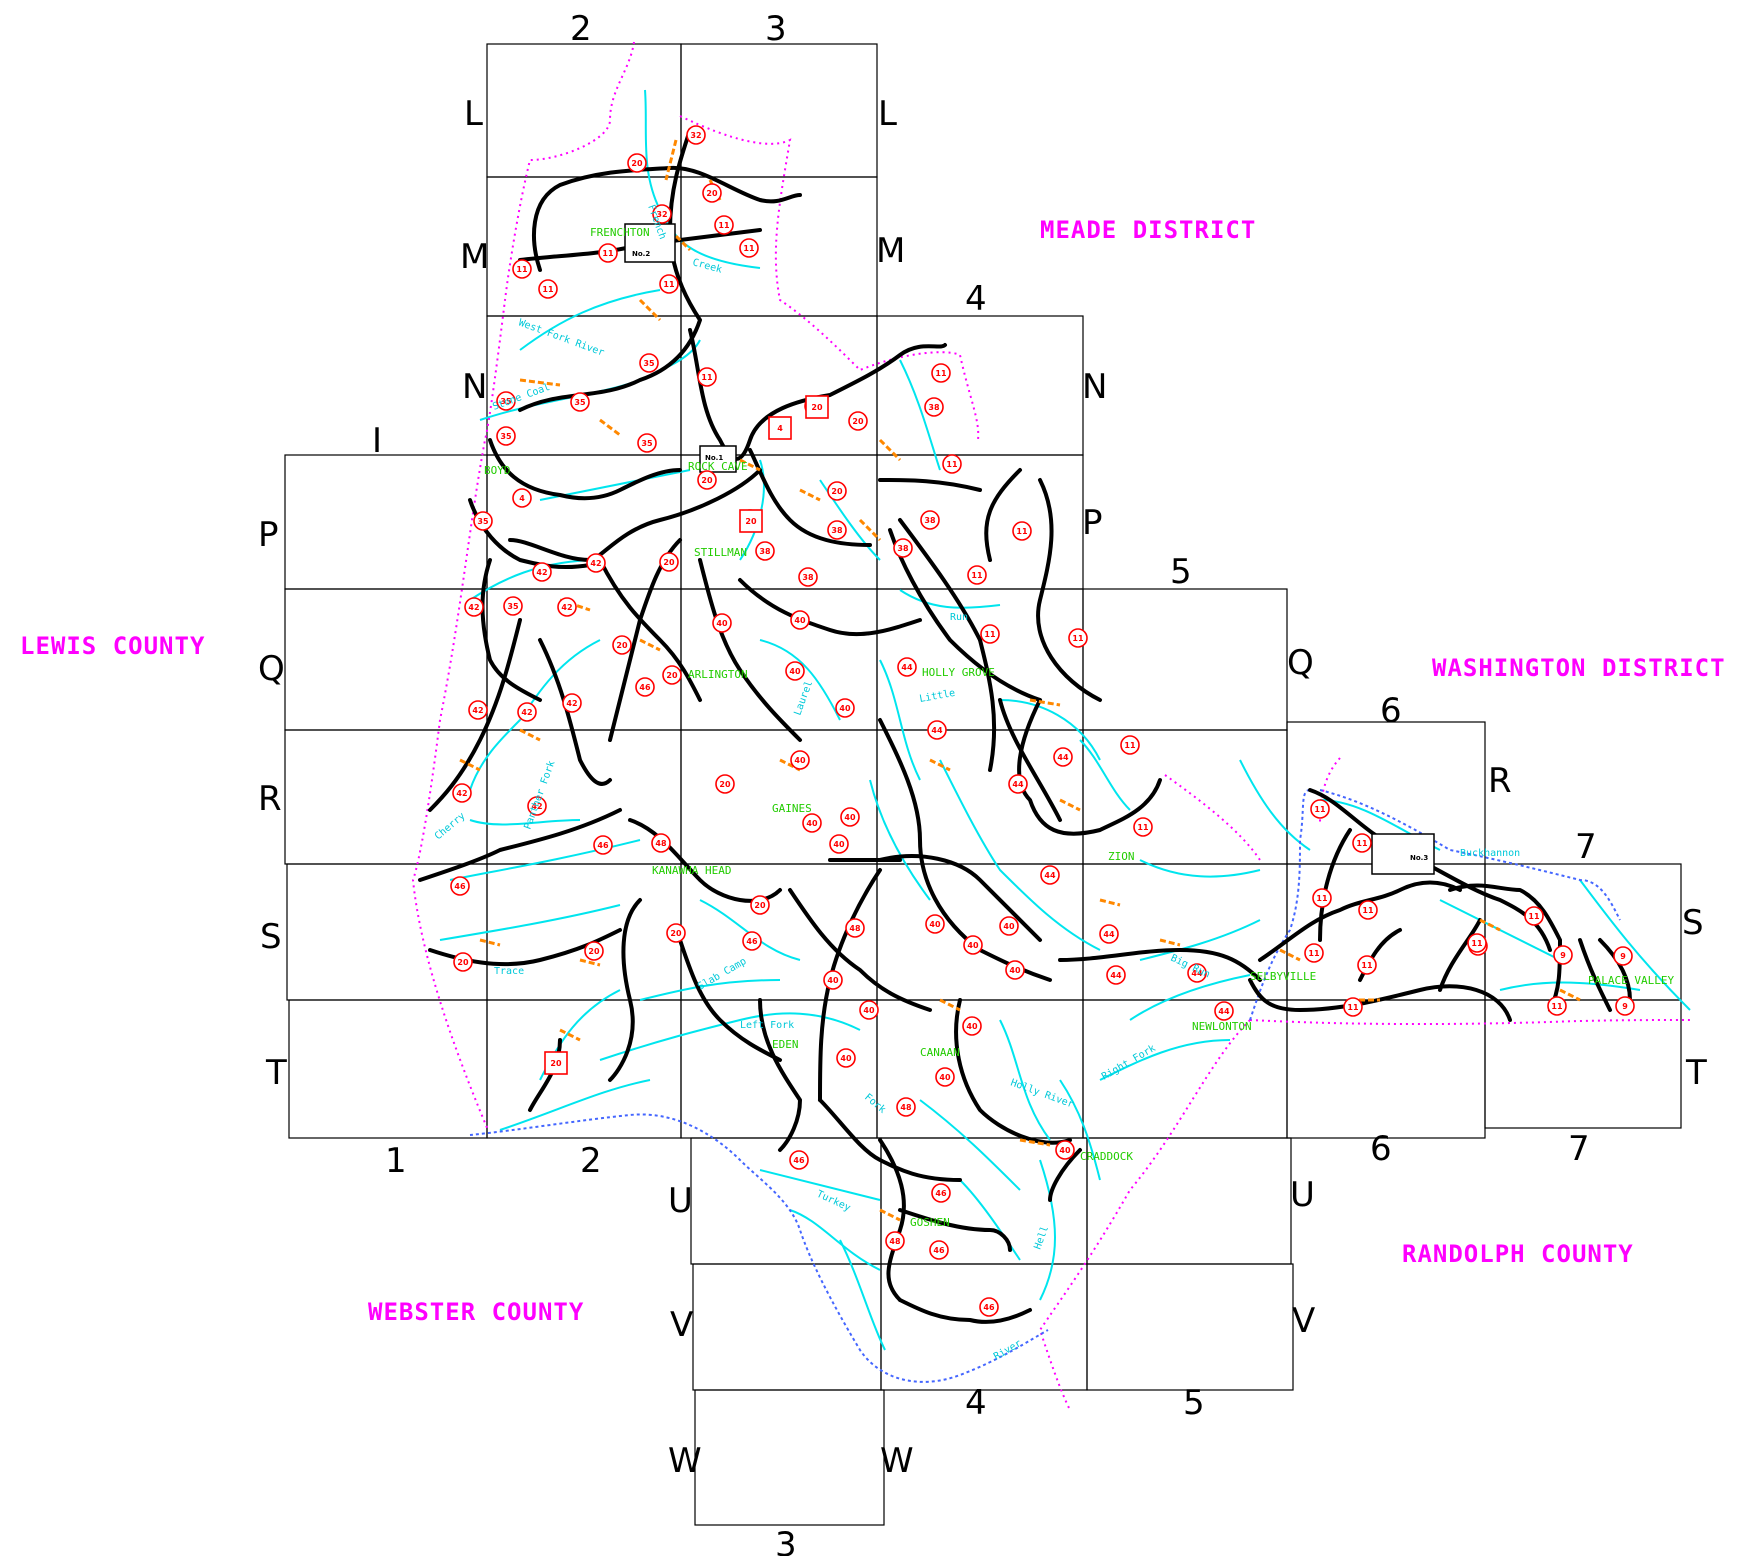 The height and width of the screenshot is (1556, 1738). What do you see at coordinates (1381, 1149) in the screenshot?
I see `column-label-bottom-6: 6` at bounding box center [1381, 1149].